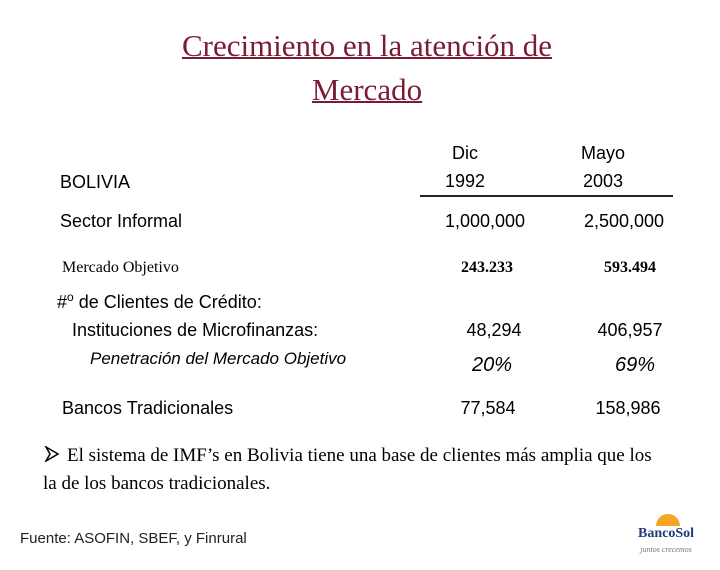 This screenshot has width=720, height=570. What do you see at coordinates (666, 549) in the screenshot?
I see `logo-tagline: juntos crecemos` at bounding box center [666, 549].